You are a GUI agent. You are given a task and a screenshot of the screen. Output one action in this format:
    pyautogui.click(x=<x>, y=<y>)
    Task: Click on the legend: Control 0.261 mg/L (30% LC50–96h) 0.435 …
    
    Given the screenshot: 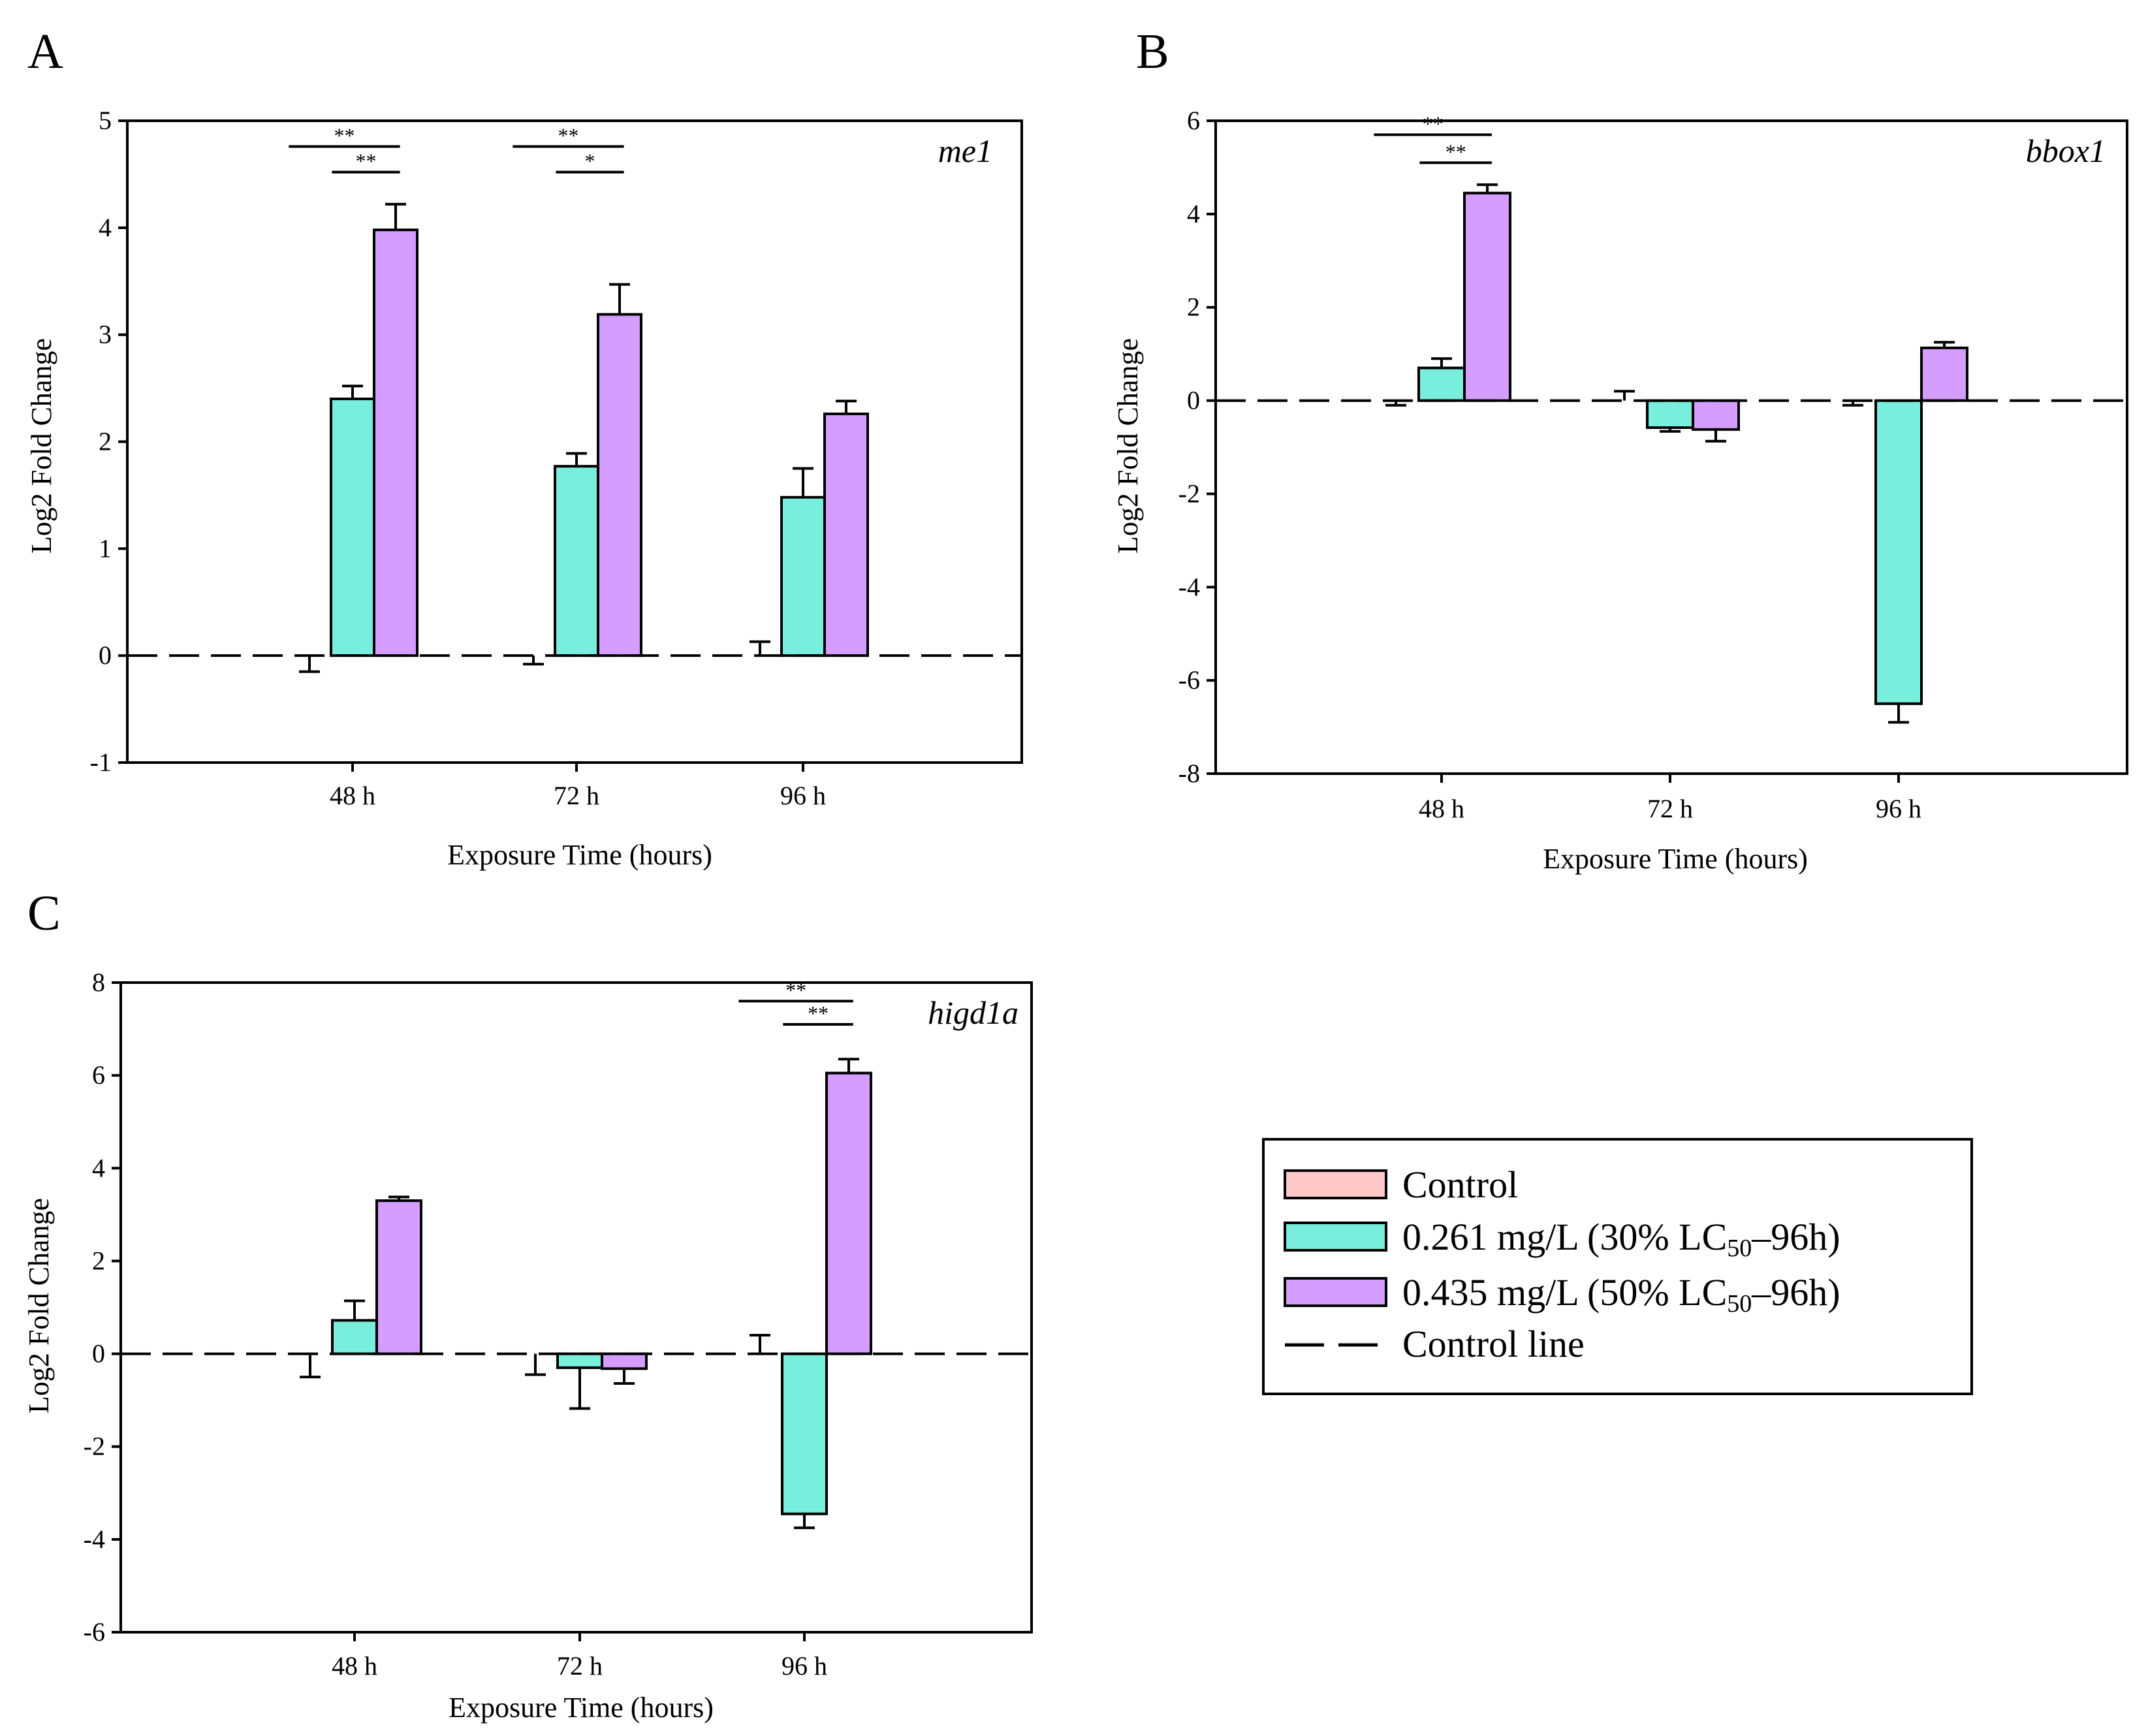 What is the action you would take?
    pyautogui.click(x=1617, y=1266)
    